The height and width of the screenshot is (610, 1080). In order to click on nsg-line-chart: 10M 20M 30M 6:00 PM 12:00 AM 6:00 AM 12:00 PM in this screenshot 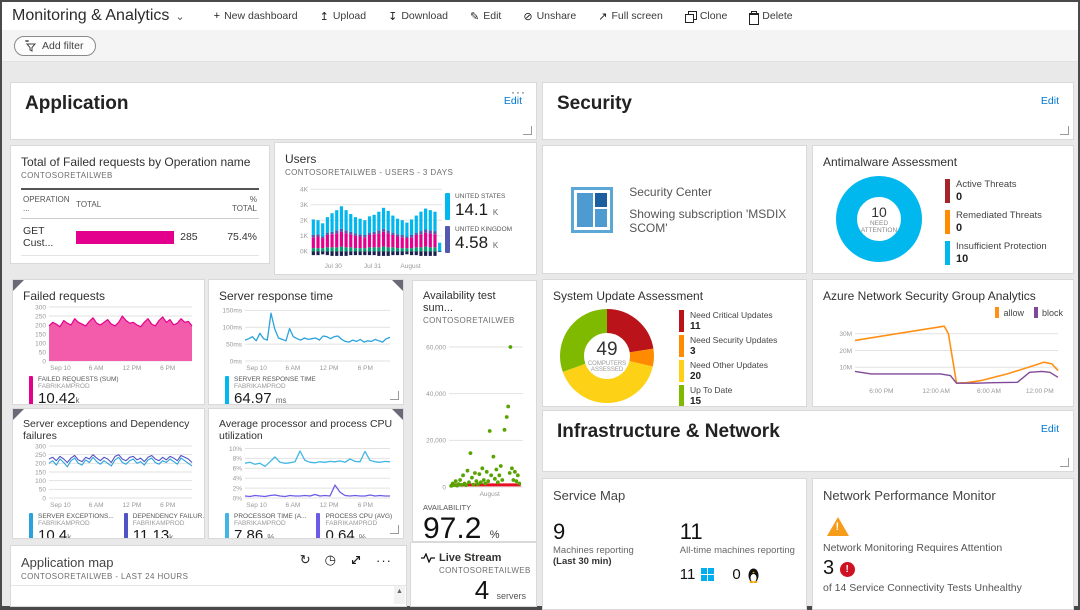, I will do `click(942, 357)`.